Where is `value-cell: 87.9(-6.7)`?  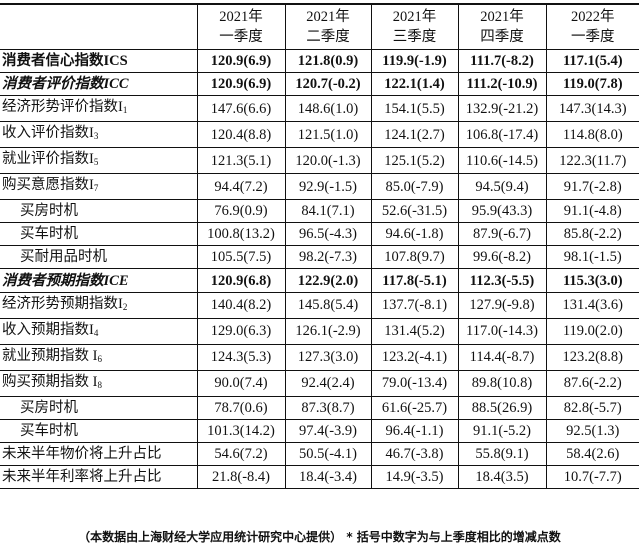 value-cell: 87.9(-6.7) is located at coordinates (502, 234).